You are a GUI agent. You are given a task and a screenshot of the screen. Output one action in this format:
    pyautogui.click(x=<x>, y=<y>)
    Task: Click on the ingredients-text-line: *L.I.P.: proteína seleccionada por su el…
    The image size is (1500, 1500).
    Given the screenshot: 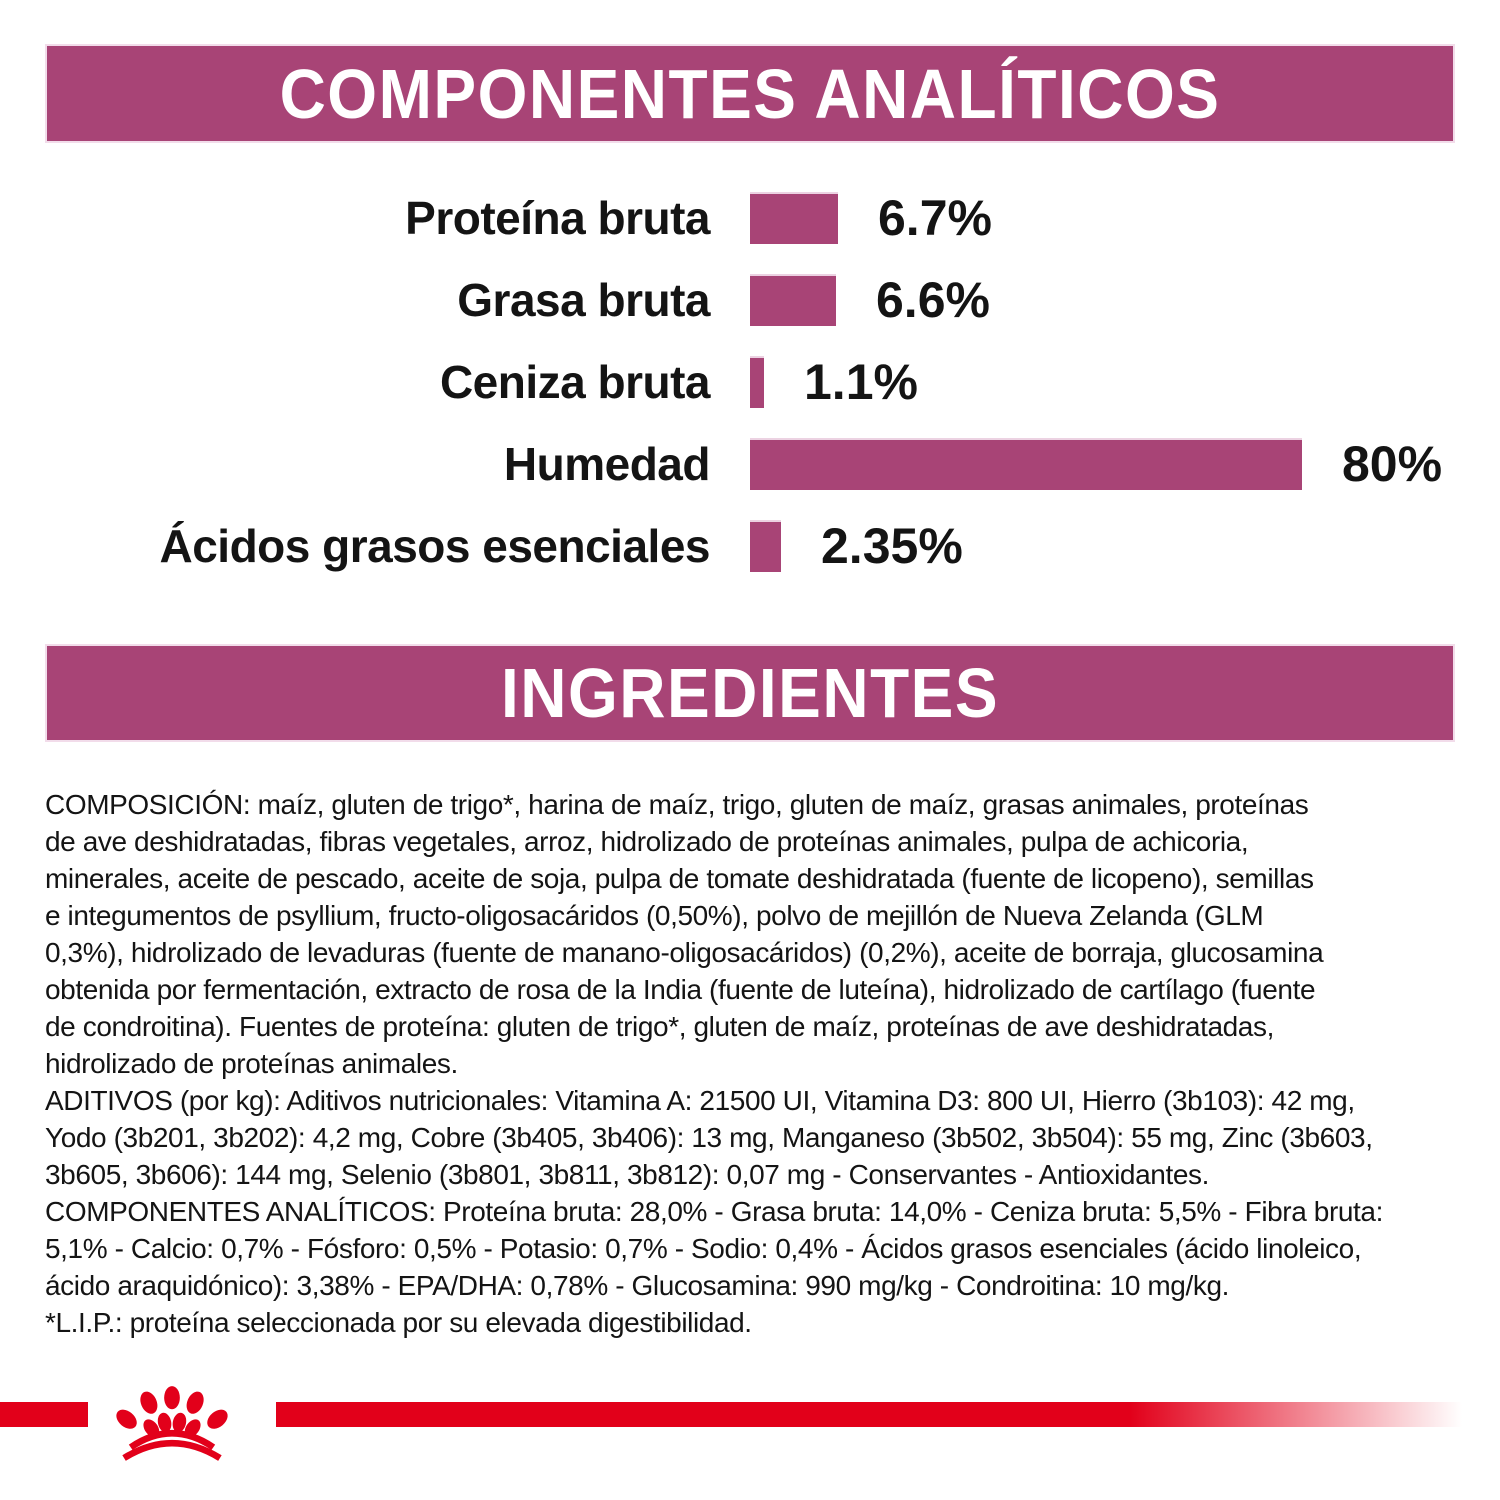 What is the action you would take?
    pyautogui.click(x=398, y=1322)
    